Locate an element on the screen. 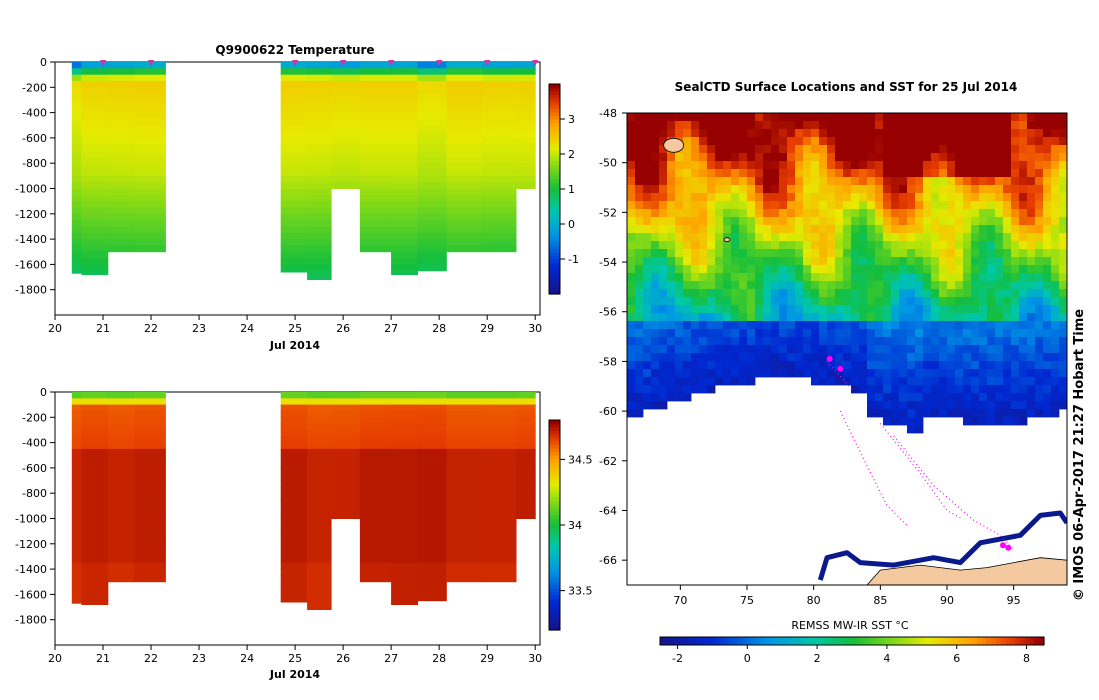  x-tick-label: 27 is located at coordinates (391, 328).